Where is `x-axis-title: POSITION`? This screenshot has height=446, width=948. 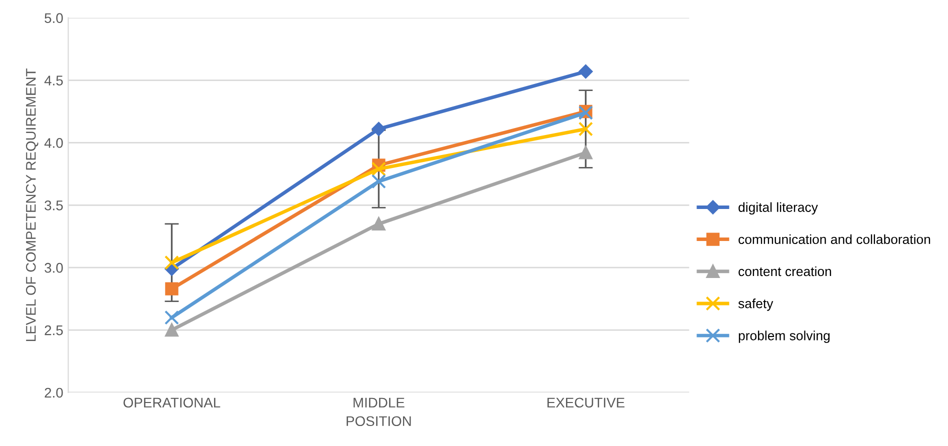
x-axis-title: POSITION is located at coordinates (378, 421).